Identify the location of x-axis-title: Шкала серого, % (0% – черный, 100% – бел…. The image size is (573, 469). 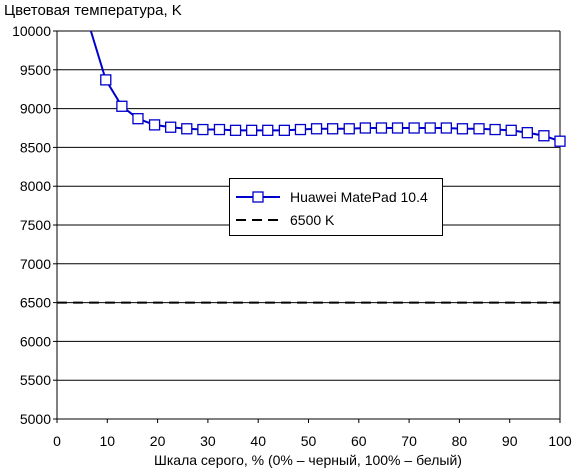
(308, 460).